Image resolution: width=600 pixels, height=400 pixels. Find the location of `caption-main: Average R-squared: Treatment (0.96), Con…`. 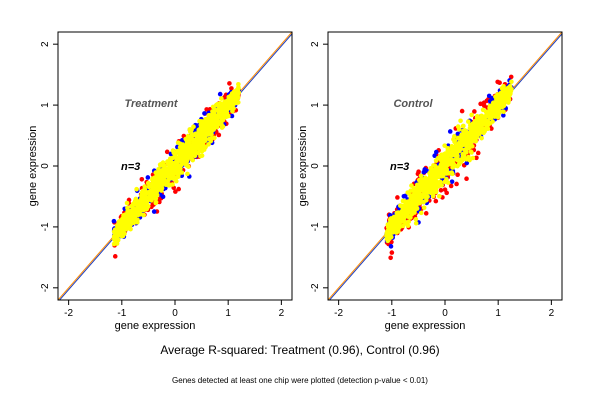

caption-main: Average R-squared: Treatment (0.96), Con… is located at coordinates (300, 350).